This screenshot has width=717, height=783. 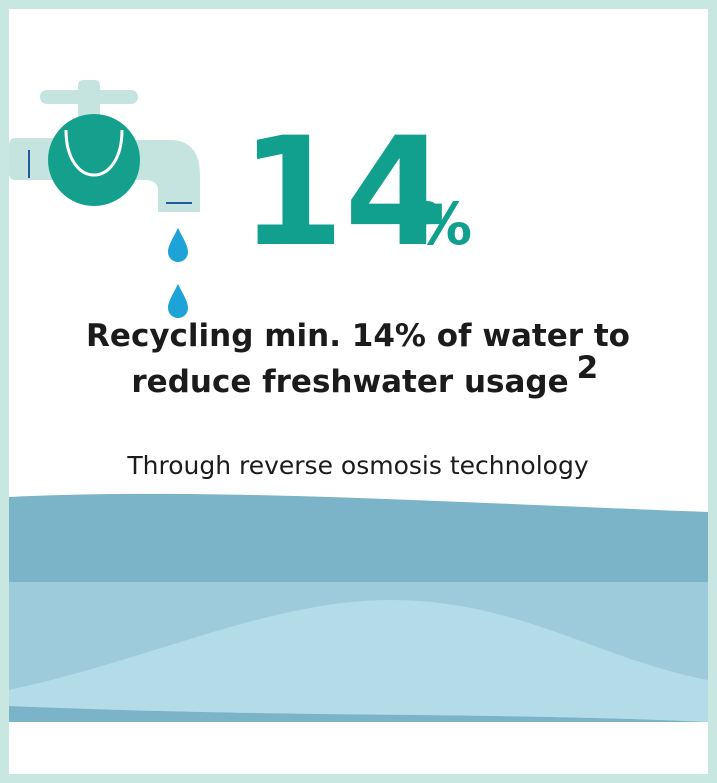 I want to click on faucet-icon, so click(x=104, y=199).